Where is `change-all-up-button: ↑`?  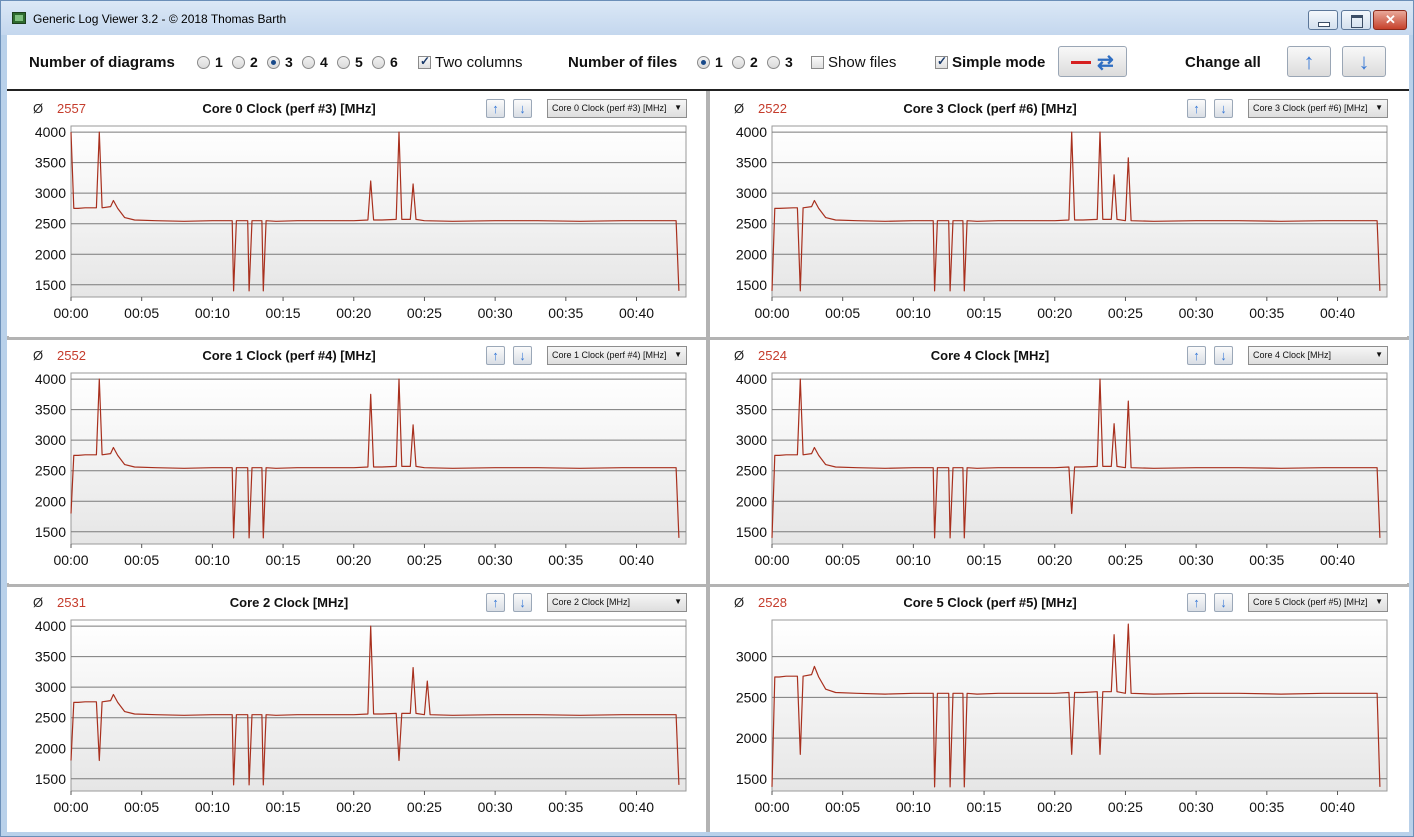
change-all-up-button: ↑ is located at coordinates (1309, 61).